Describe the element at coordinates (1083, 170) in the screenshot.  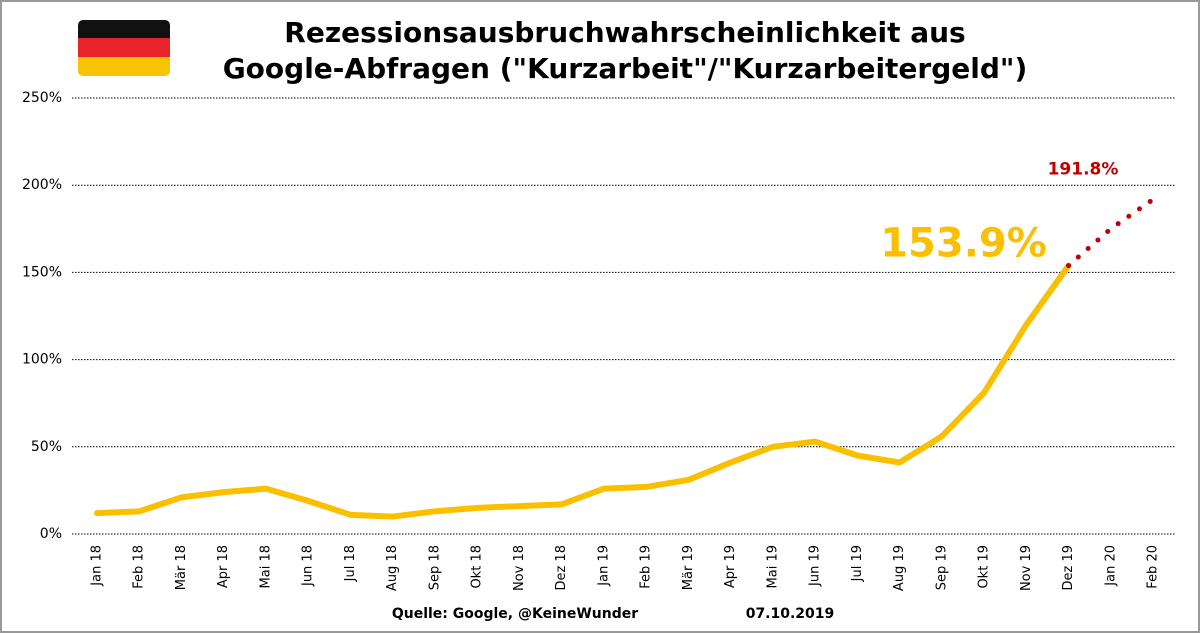
I see `value-label: 191.8%` at that location.